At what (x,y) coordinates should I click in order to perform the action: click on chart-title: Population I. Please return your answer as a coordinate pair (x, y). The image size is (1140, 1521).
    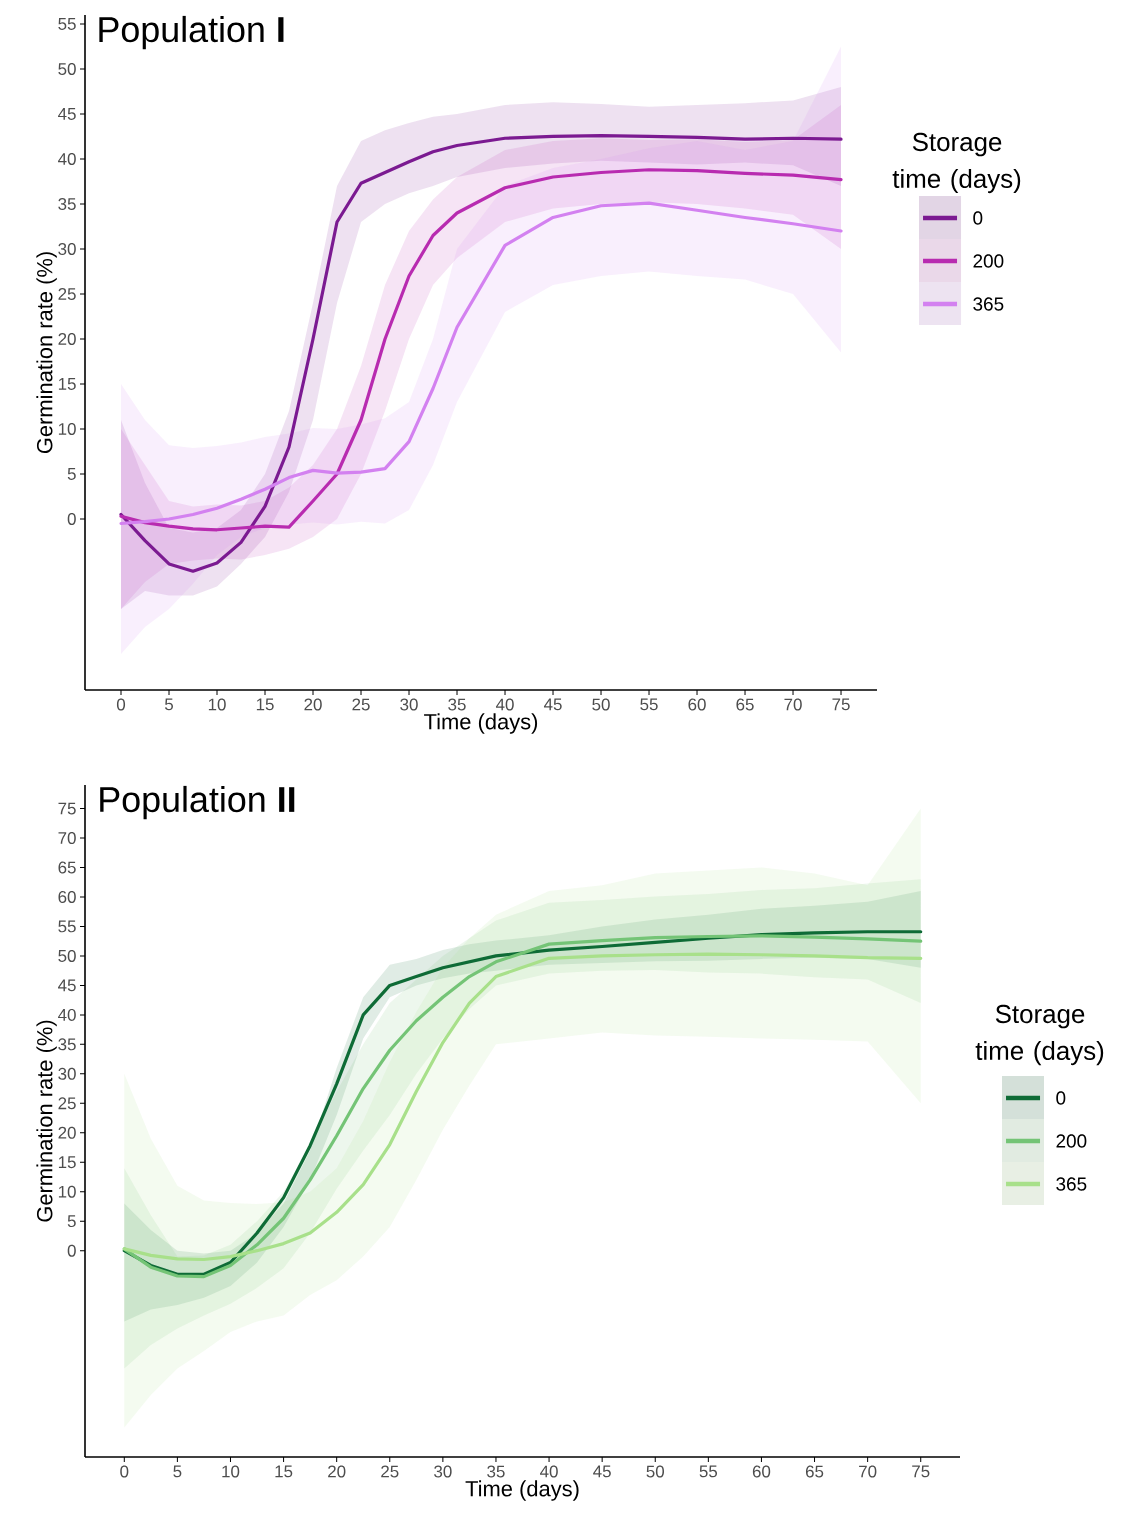
    Looking at the image, I should click on (191, 32).